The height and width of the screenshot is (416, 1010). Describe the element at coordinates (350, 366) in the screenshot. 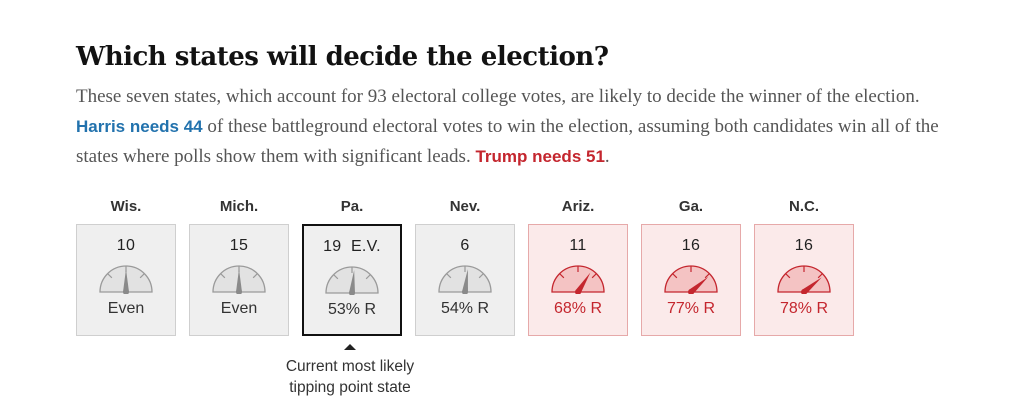

I see `tipping-line-1: Current most likely` at that location.